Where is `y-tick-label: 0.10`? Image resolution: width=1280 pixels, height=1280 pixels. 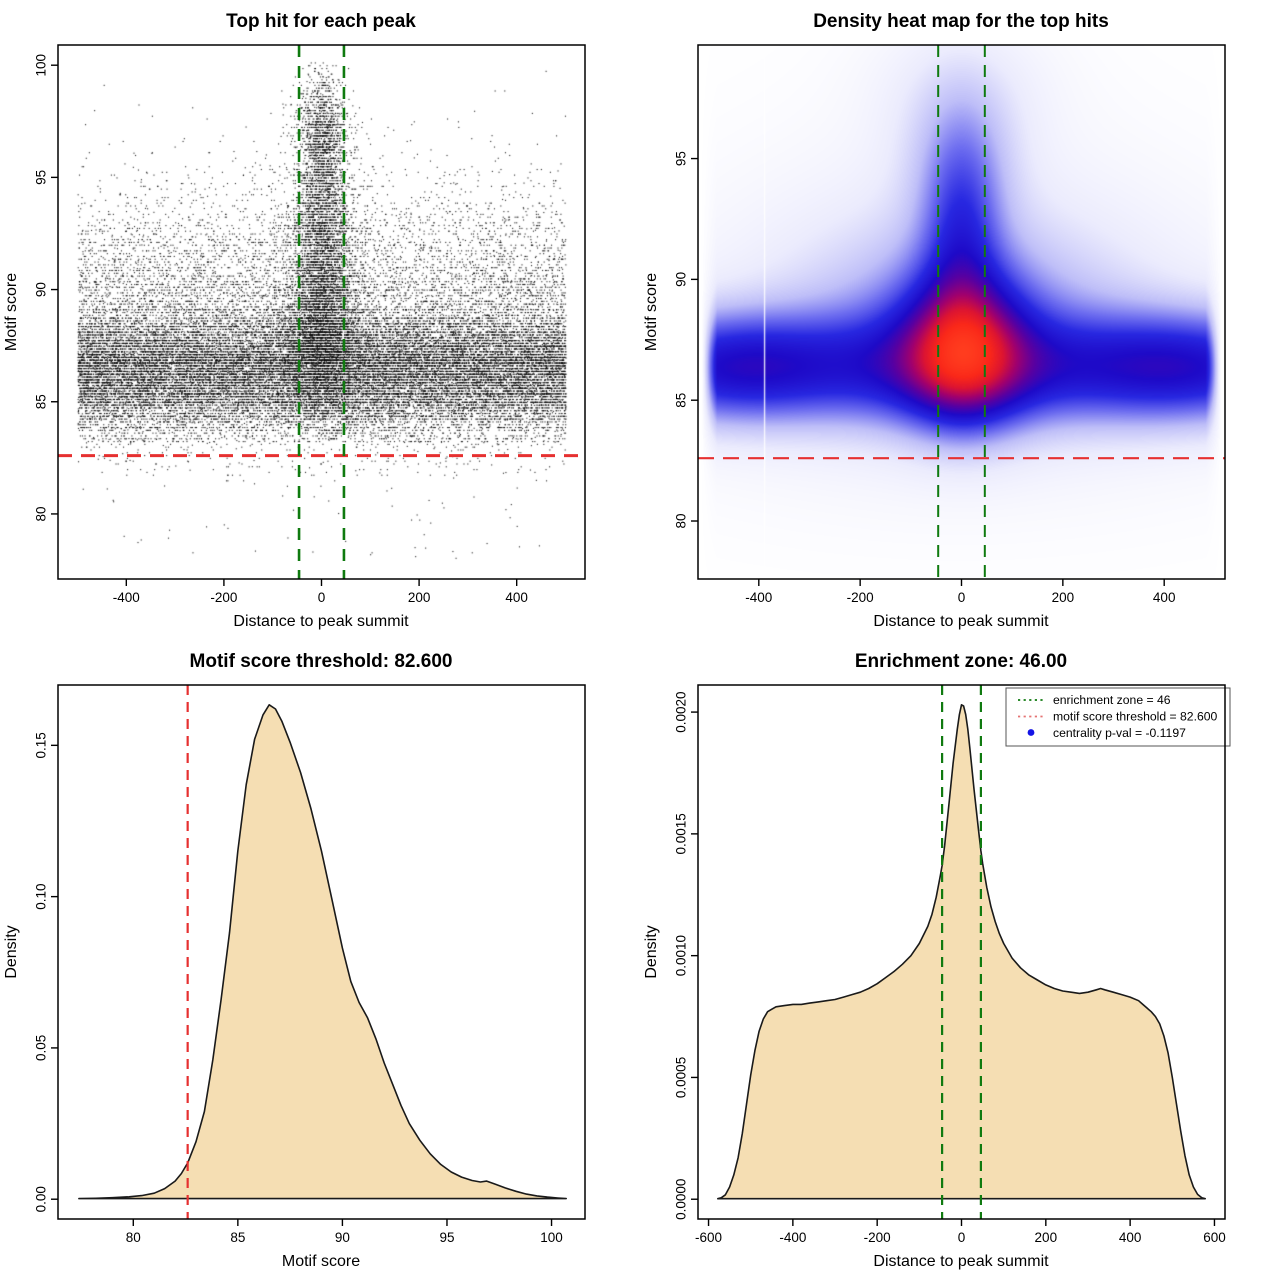 y-tick-label: 0.10 is located at coordinates (41, 896).